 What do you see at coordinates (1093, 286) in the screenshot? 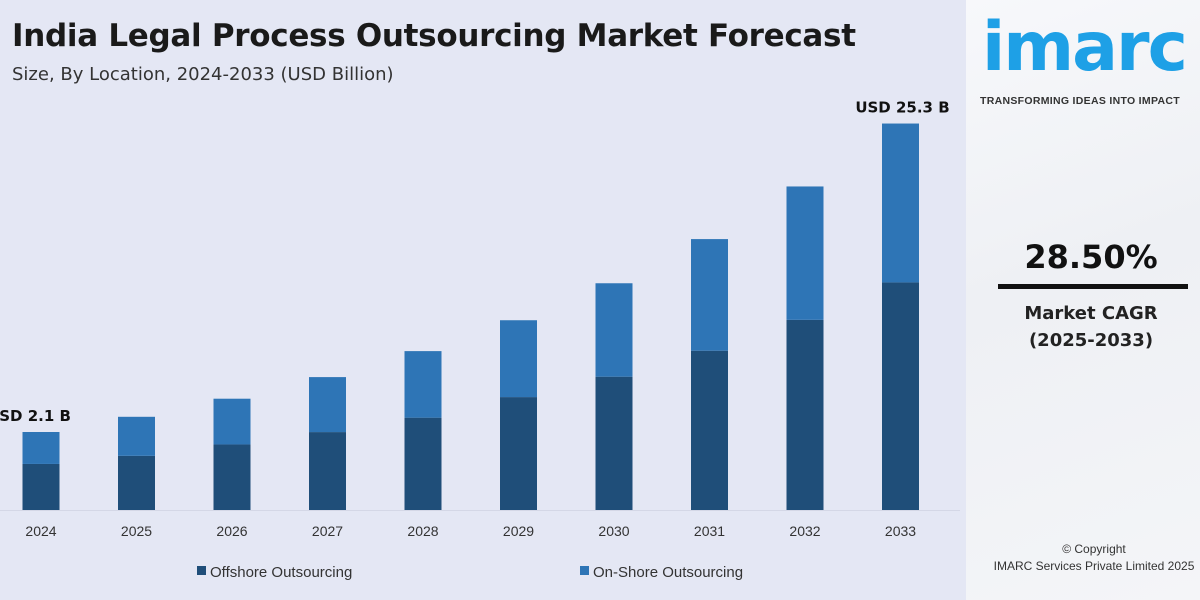
I see `divider` at bounding box center [1093, 286].